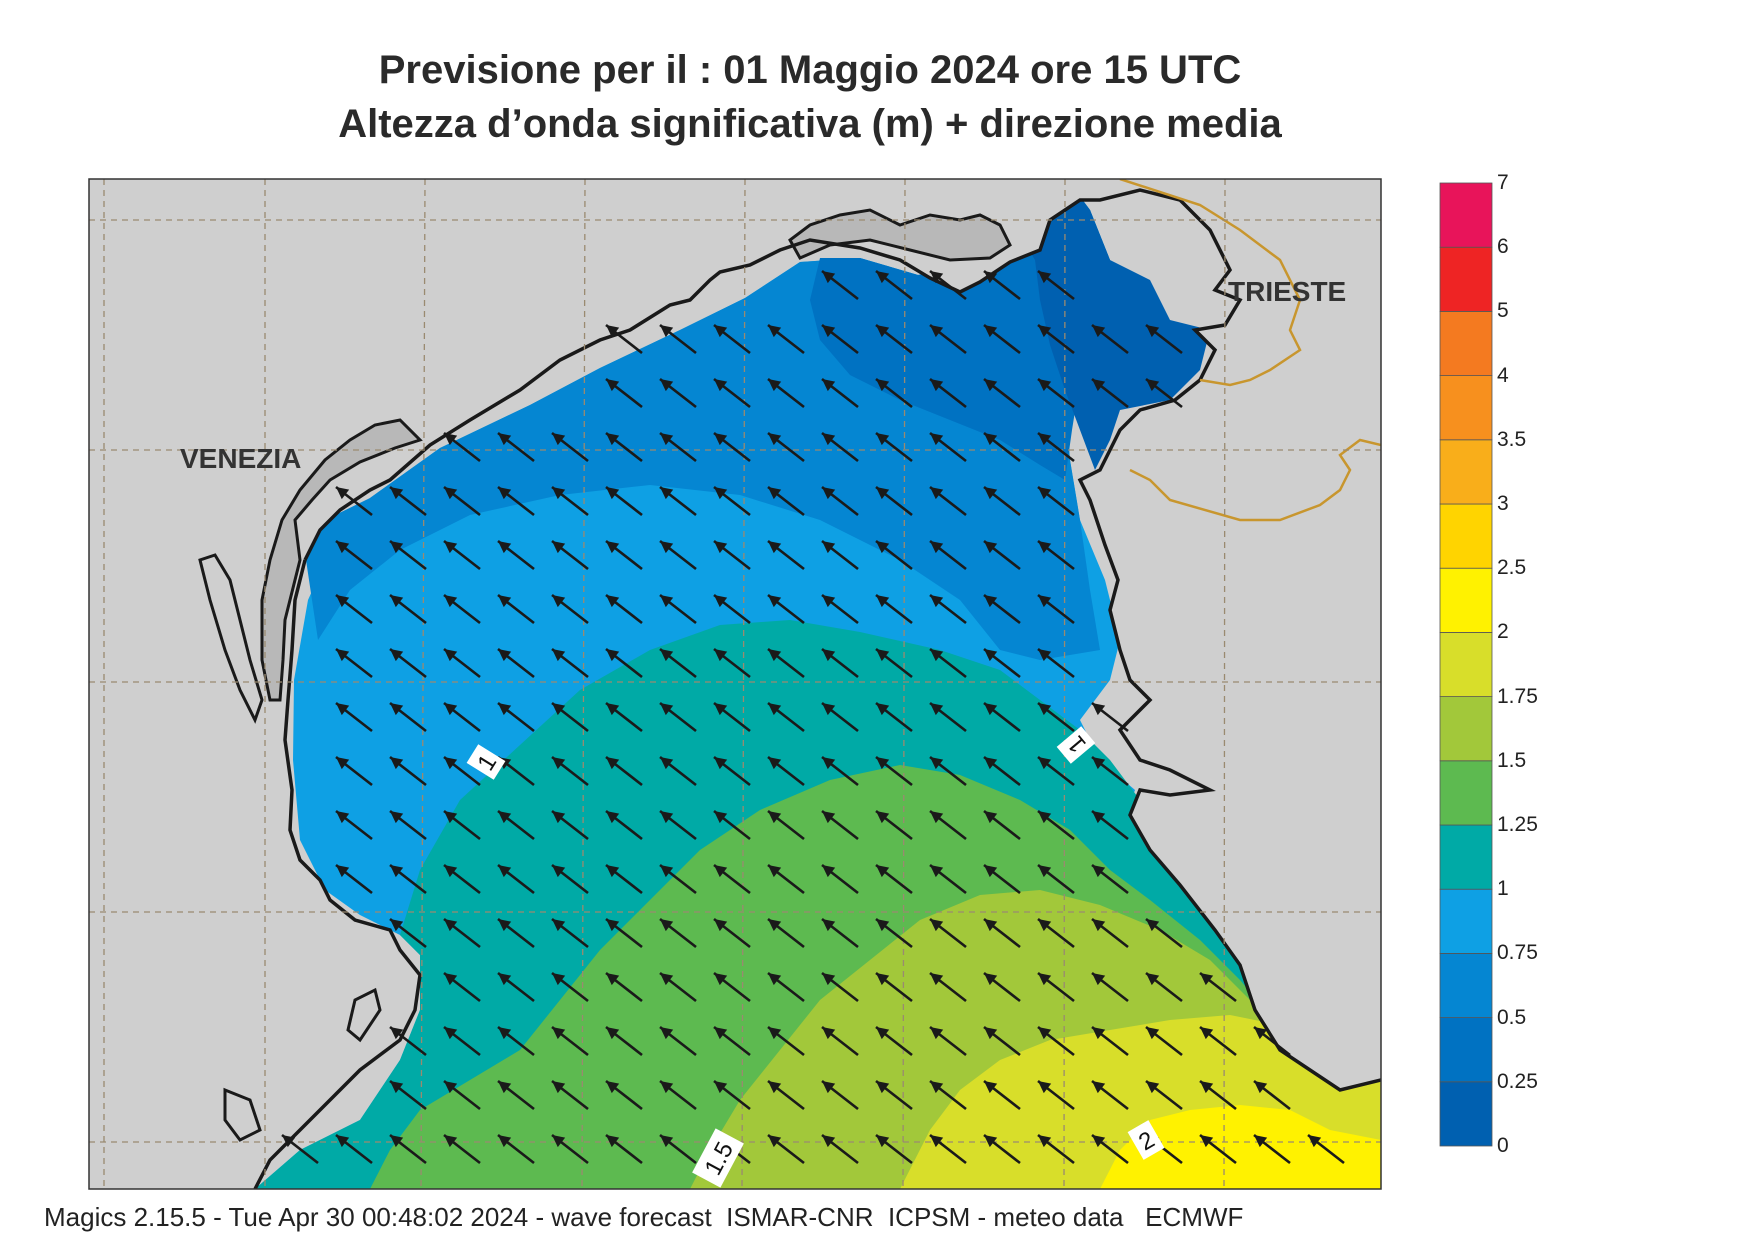  I want to click on colorbar-label: 3, so click(1503, 503).